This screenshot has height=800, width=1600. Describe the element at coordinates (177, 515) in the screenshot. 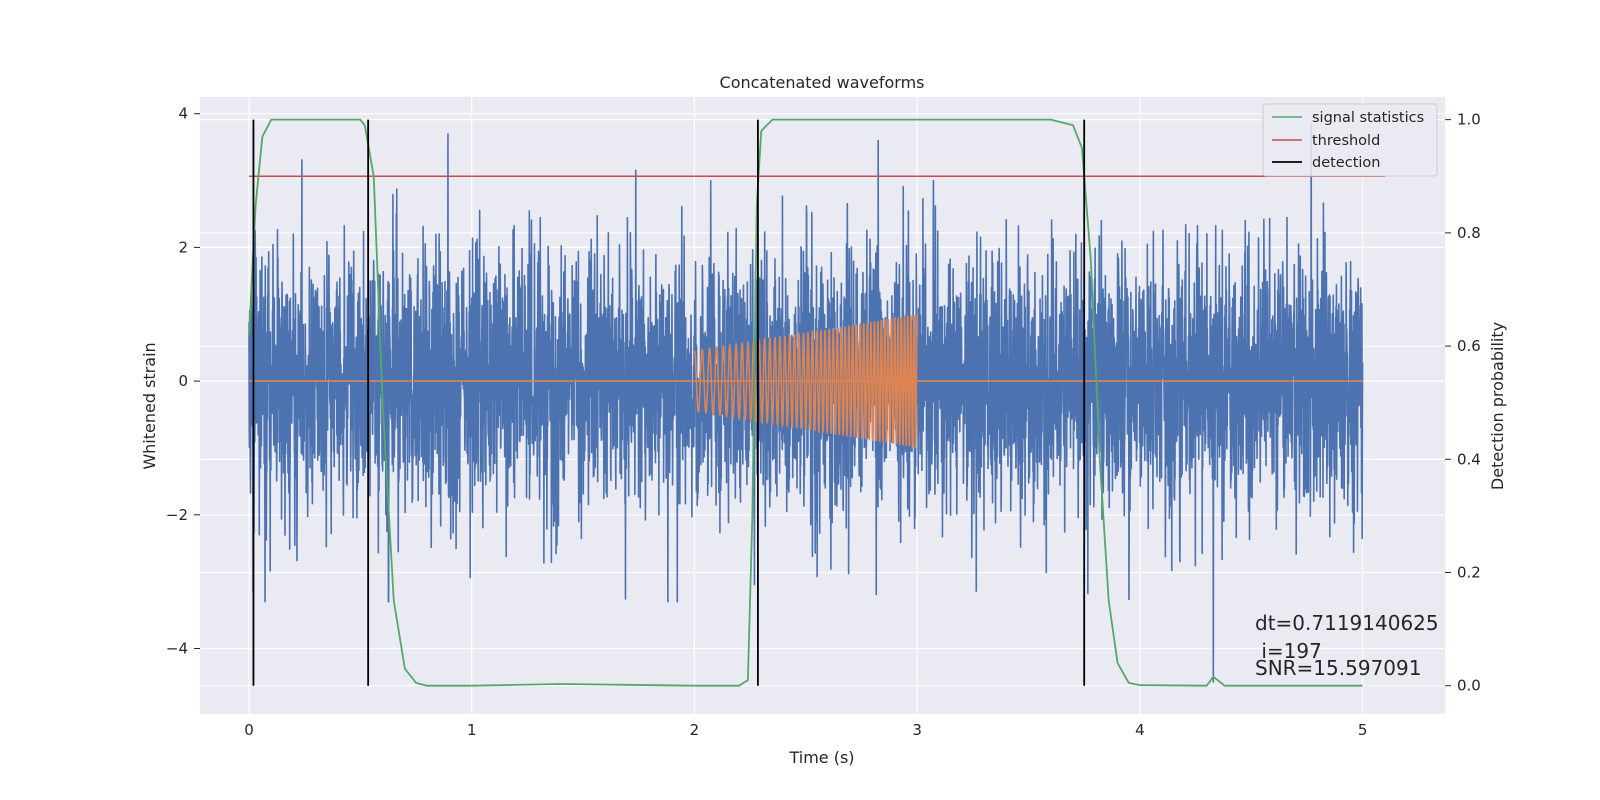

I see `y-tick-label-left: −2` at that location.